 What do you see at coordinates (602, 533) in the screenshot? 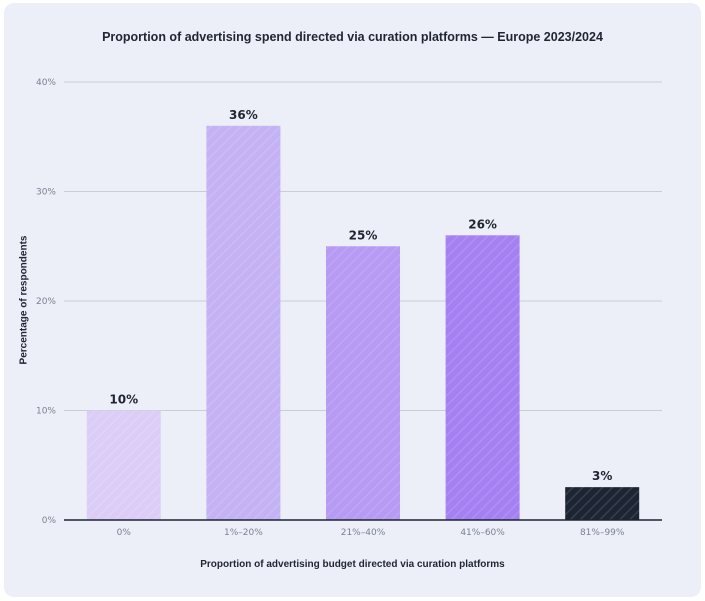
I see `x-tick-label: 81%–99%` at bounding box center [602, 533].